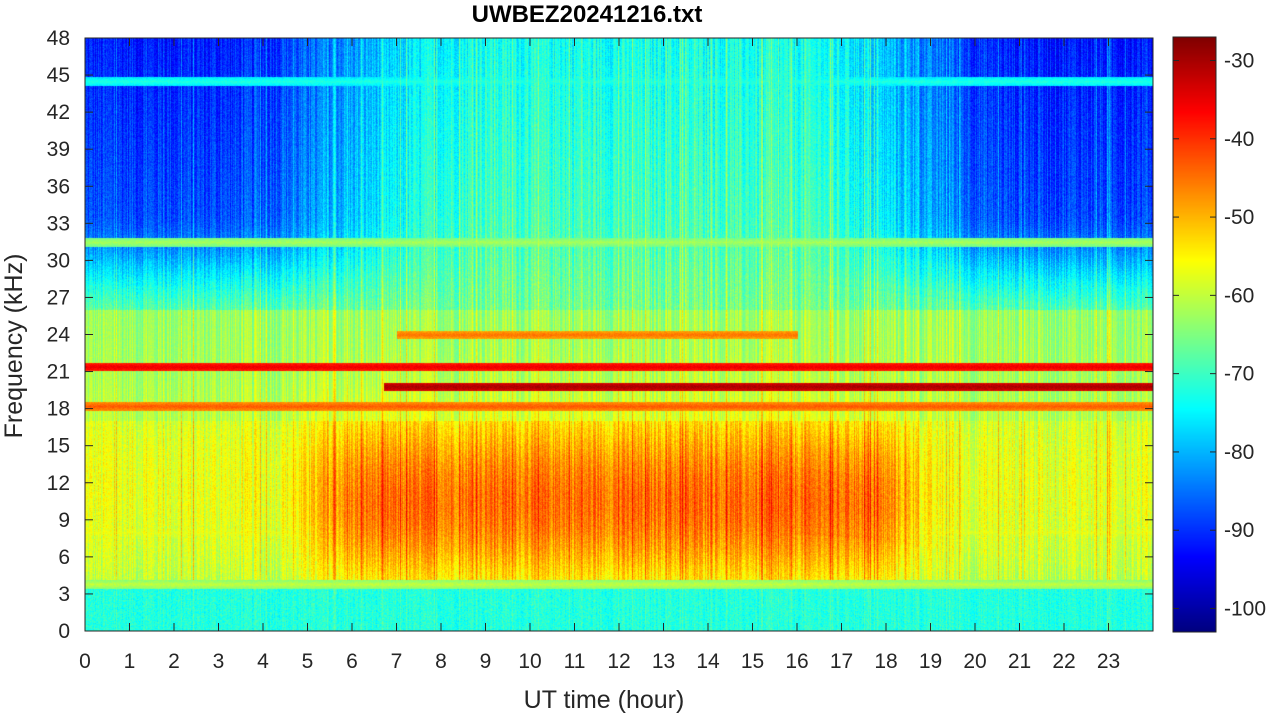 This screenshot has width=1280, height=715. Describe the element at coordinates (974, 661) in the screenshot. I see `x-tick-label: 20` at that location.